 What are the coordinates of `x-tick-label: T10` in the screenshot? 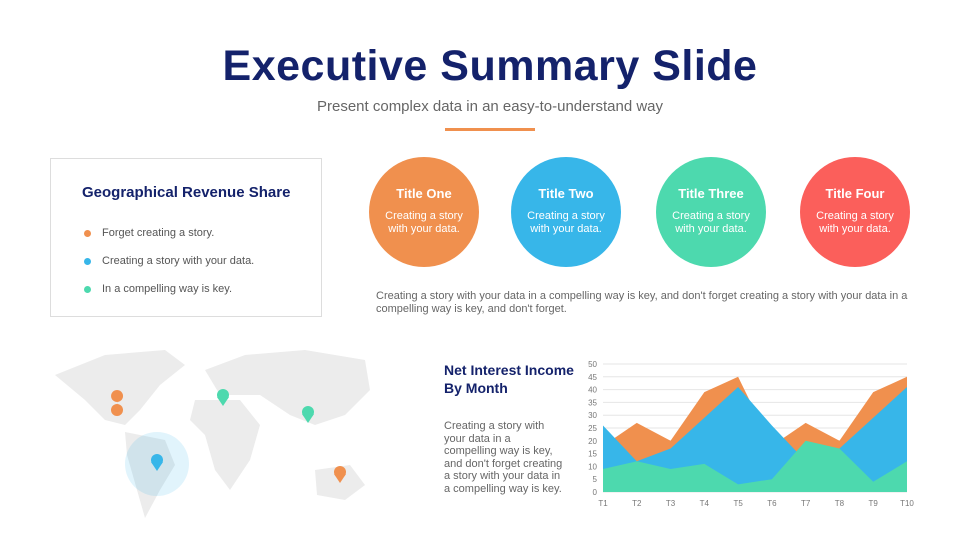 It's located at (907, 503).